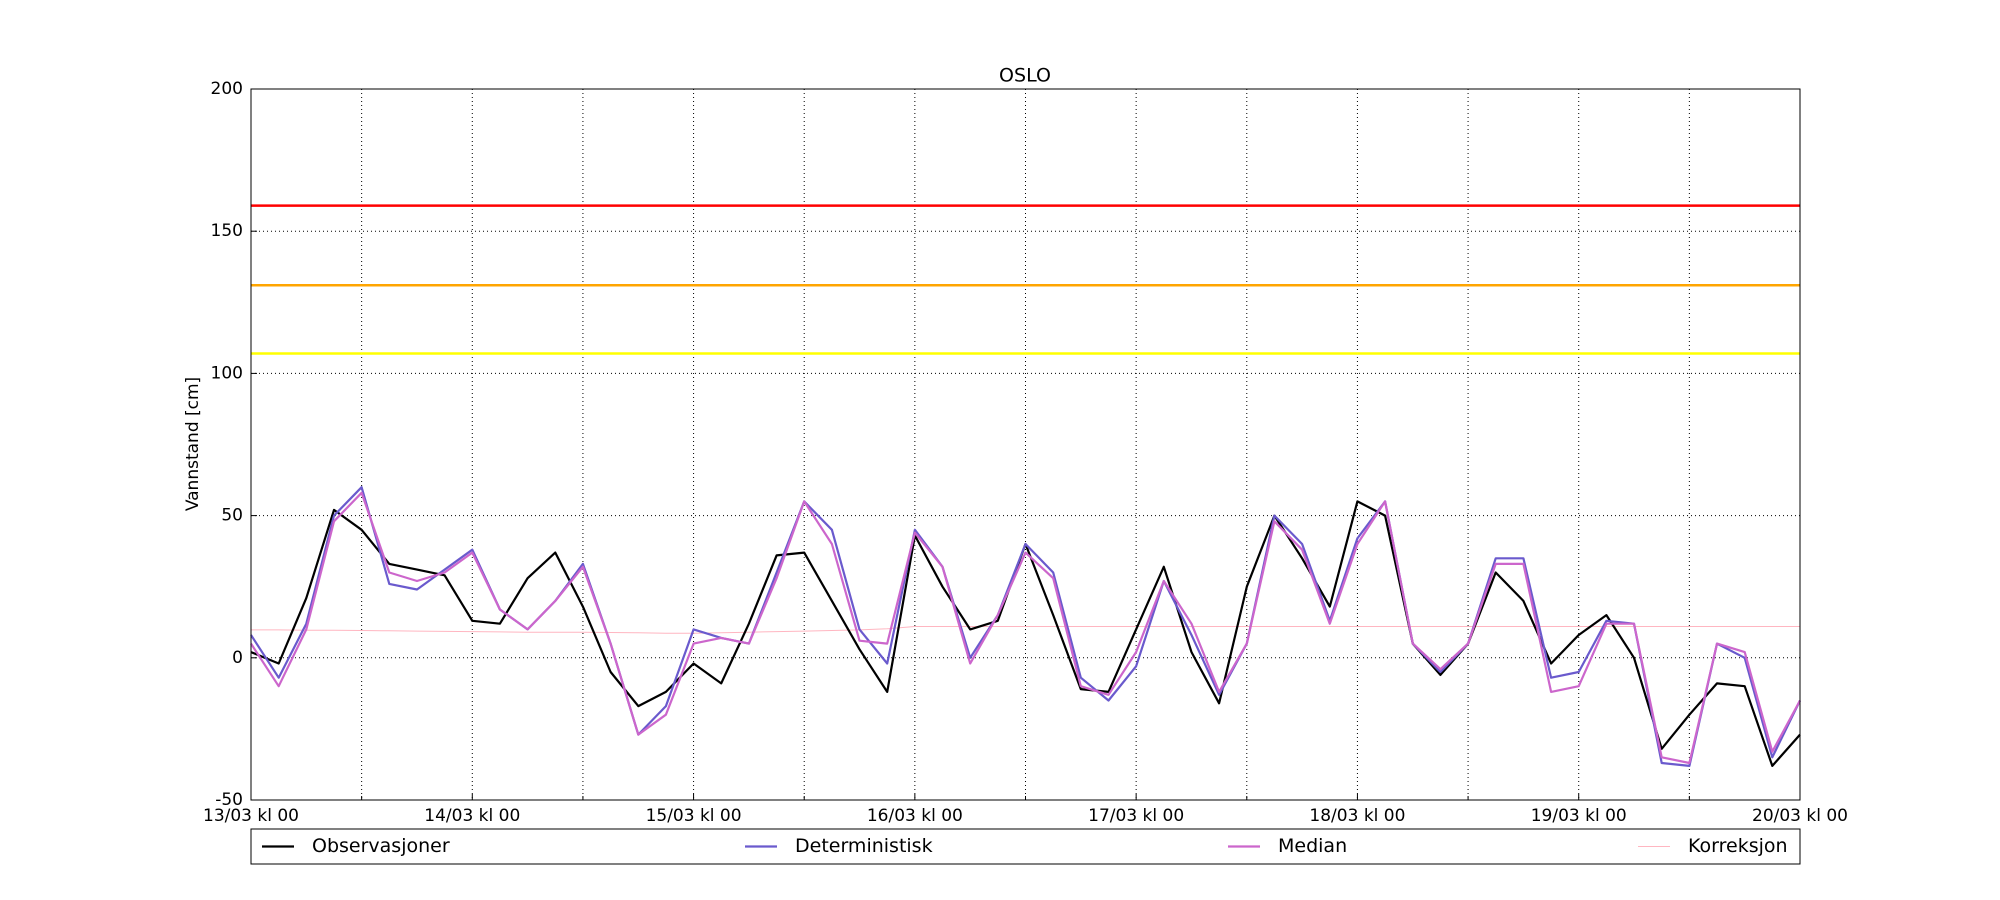  What do you see at coordinates (193, 444) in the screenshot?
I see `y-axis-label: Vannstand [cm]` at bounding box center [193, 444].